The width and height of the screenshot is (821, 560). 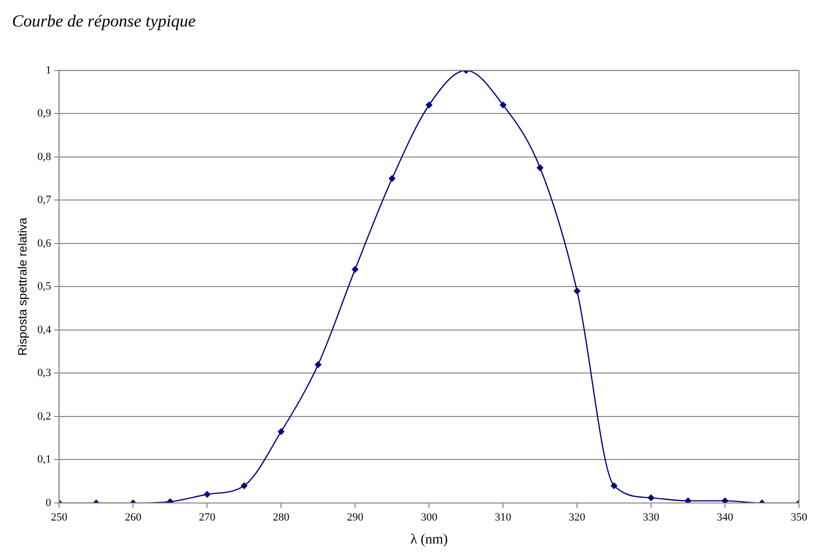 I want to click on x-tick-label: 290, so click(x=355, y=517).